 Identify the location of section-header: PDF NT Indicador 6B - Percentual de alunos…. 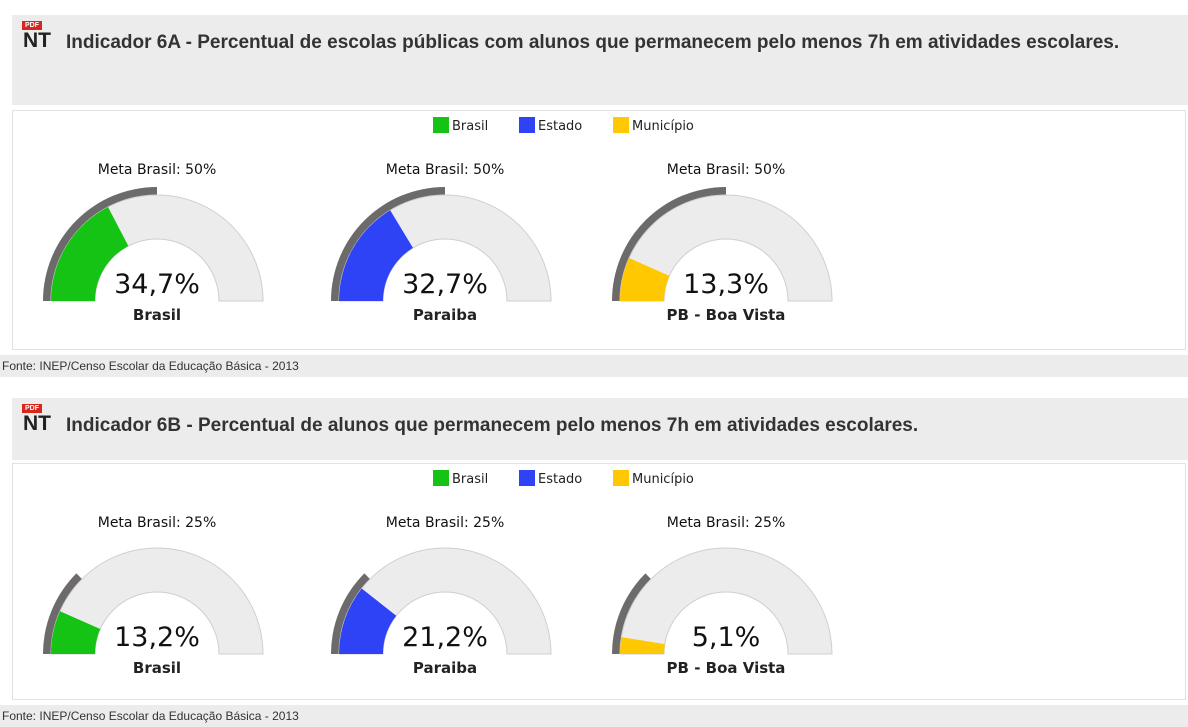
(600, 429).